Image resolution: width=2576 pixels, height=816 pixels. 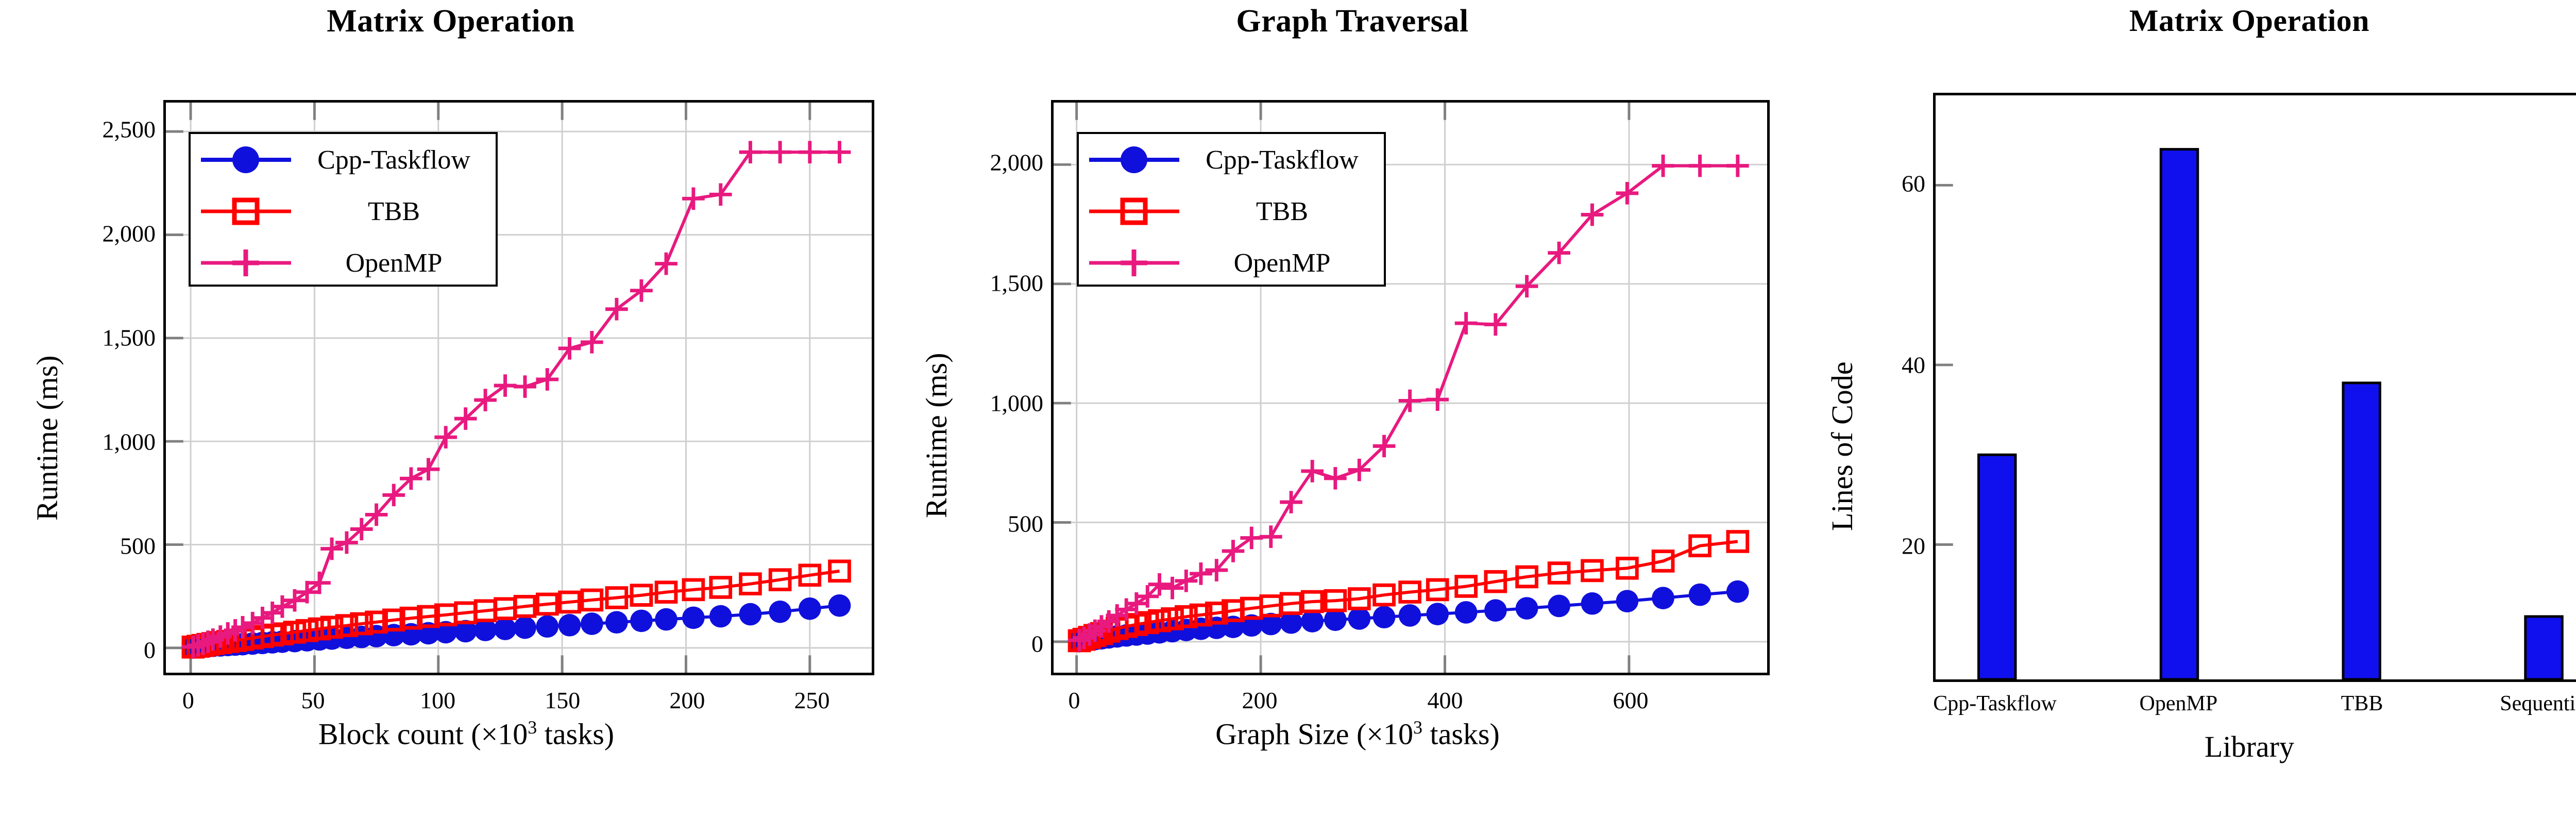 I want to click on y-tick-label: 60, so click(x=1913, y=183).